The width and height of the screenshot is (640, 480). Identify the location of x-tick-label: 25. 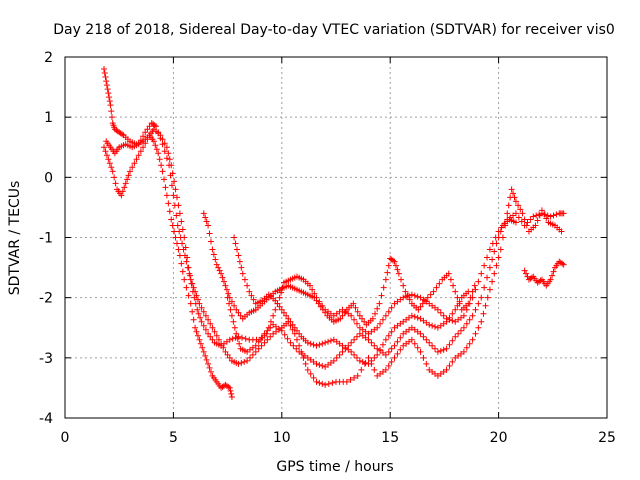
(607, 438).